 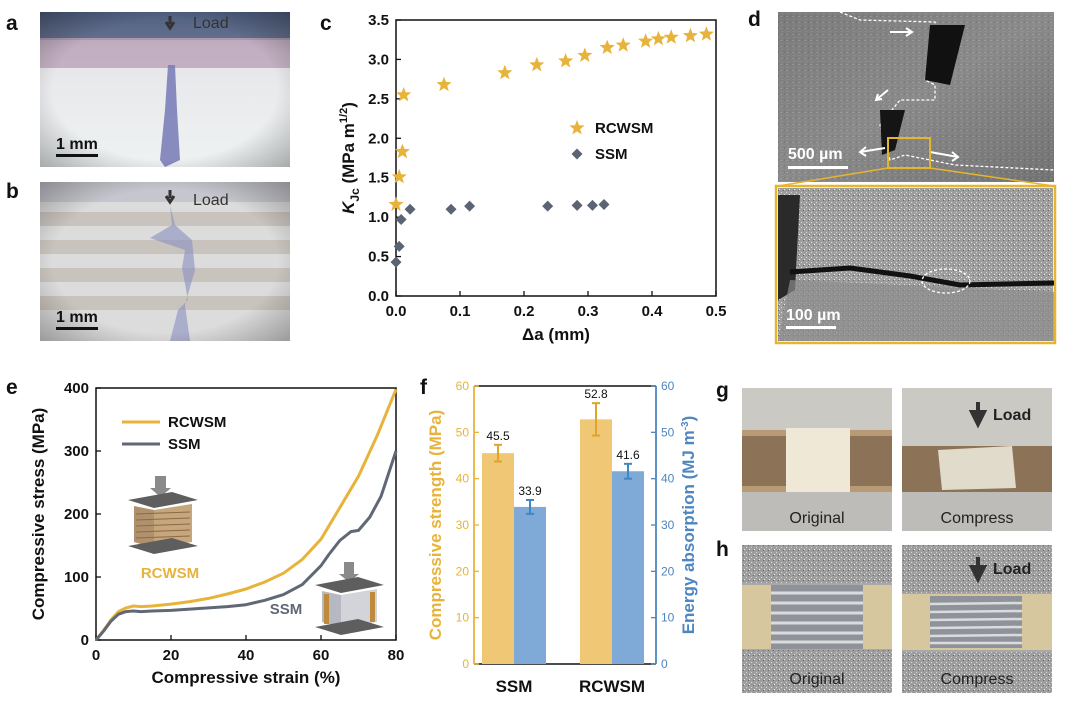 What do you see at coordinates (688, 525) in the screenshot?
I see `y-axis-label-right: Energy absorption (MJ m-3)` at bounding box center [688, 525].